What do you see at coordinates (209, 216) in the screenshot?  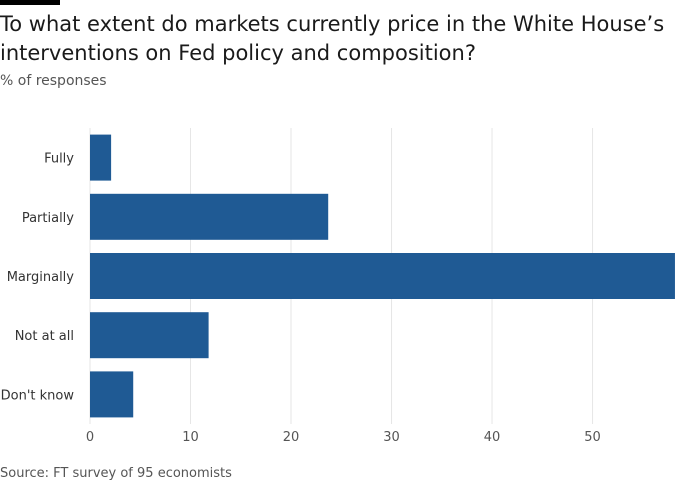 I see `bar-partially` at bounding box center [209, 216].